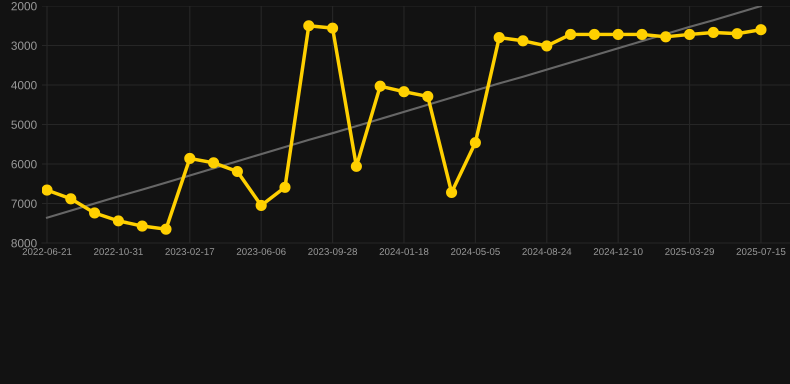 The width and height of the screenshot is (790, 384). What do you see at coordinates (404, 251) in the screenshot?
I see `x-tick-label: 2024-01-18` at bounding box center [404, 251].